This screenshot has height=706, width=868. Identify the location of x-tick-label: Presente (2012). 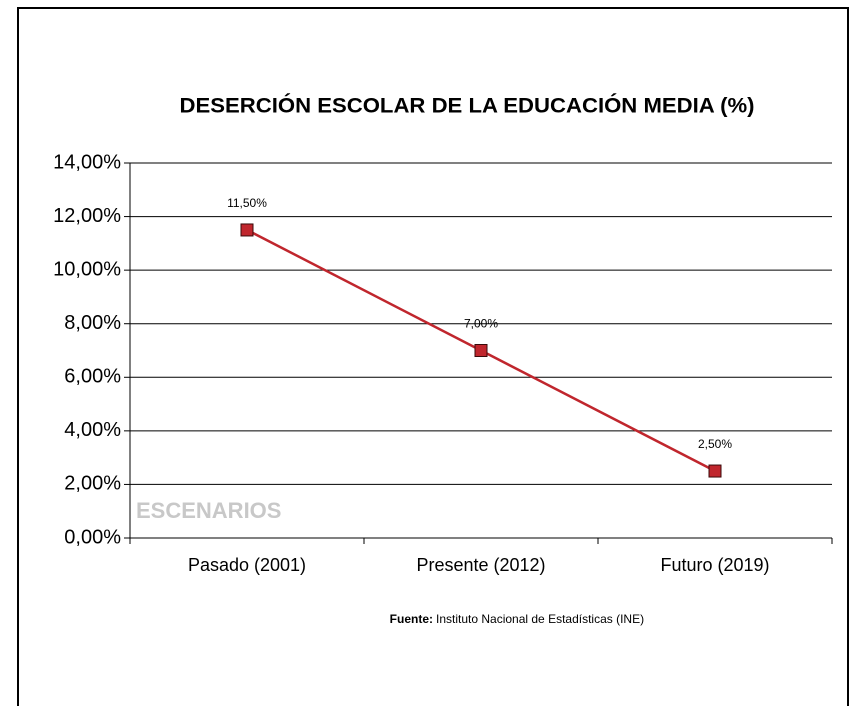
(480, 565).